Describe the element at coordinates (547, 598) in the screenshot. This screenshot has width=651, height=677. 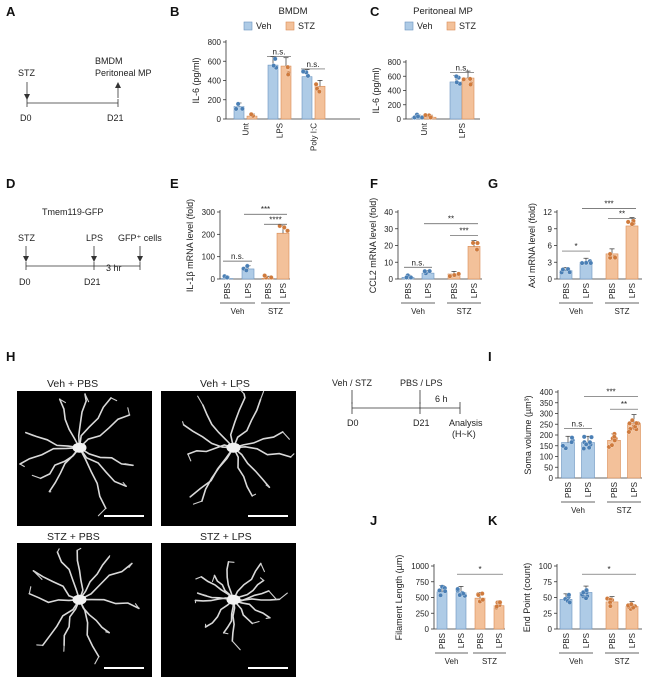
I see `y-tick-label: 50` at that location.